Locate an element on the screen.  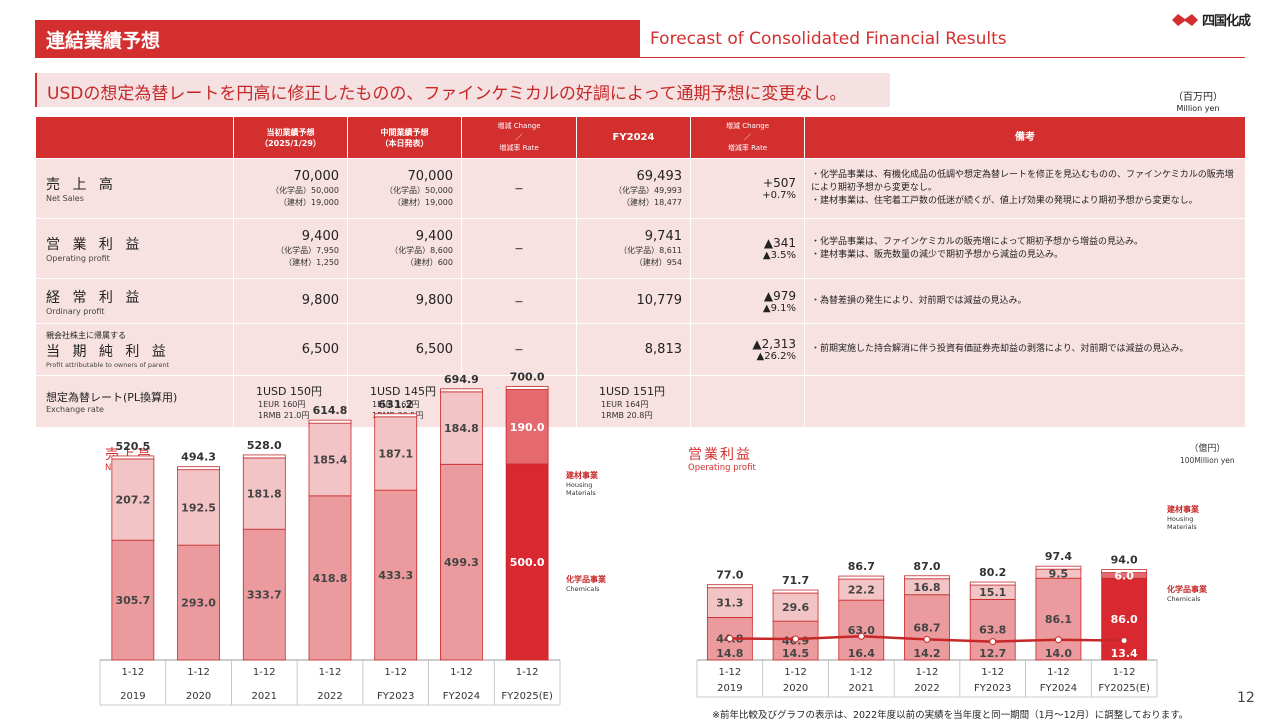
data-label-chemicals: 68.7 is located at coordinates (926, 627).